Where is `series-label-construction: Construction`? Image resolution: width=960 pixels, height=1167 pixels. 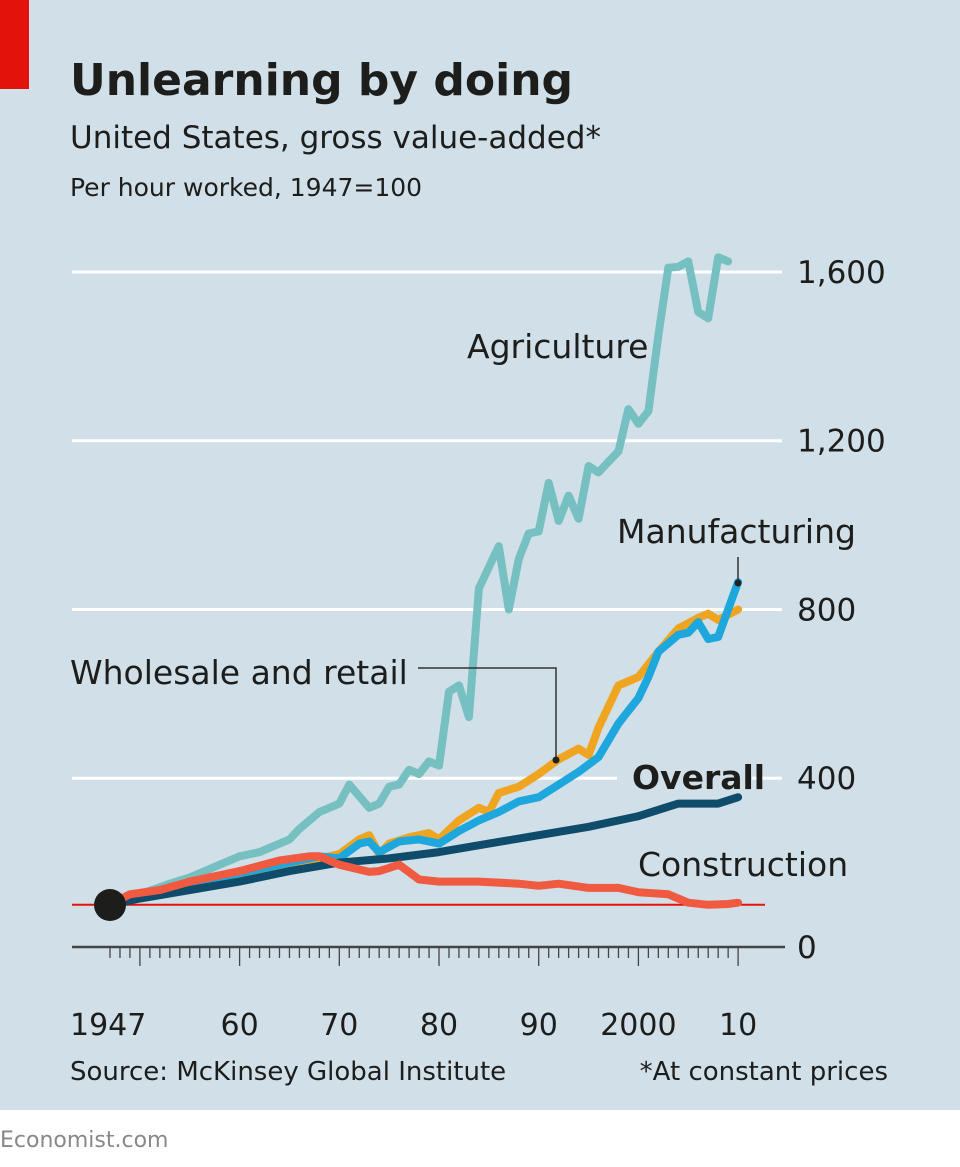 series-label-construction: Construction is located at coordinates (743, 864).